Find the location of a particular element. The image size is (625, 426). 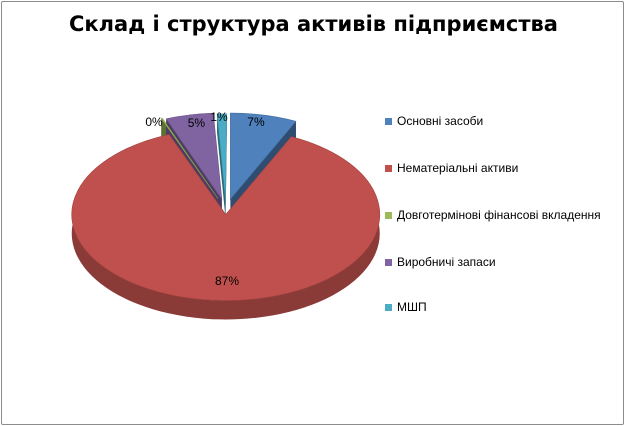

legend-label: Нематеріальні активи is located at coordinates (458, 168).